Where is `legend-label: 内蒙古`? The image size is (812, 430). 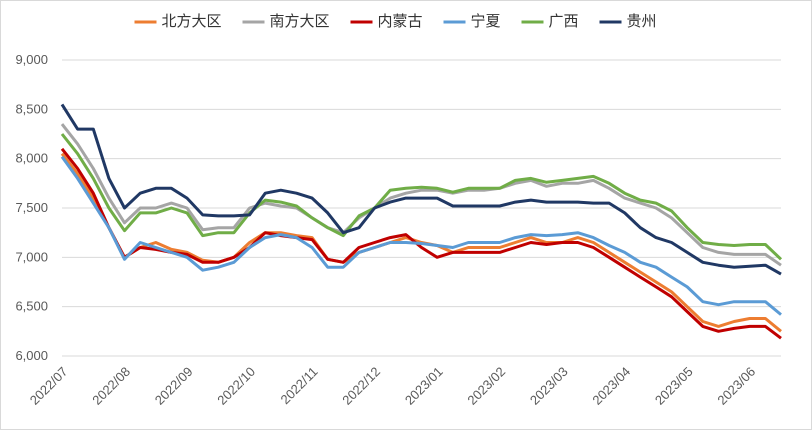 legend-label: 内蒙古 is located at coordinates (400, 21).